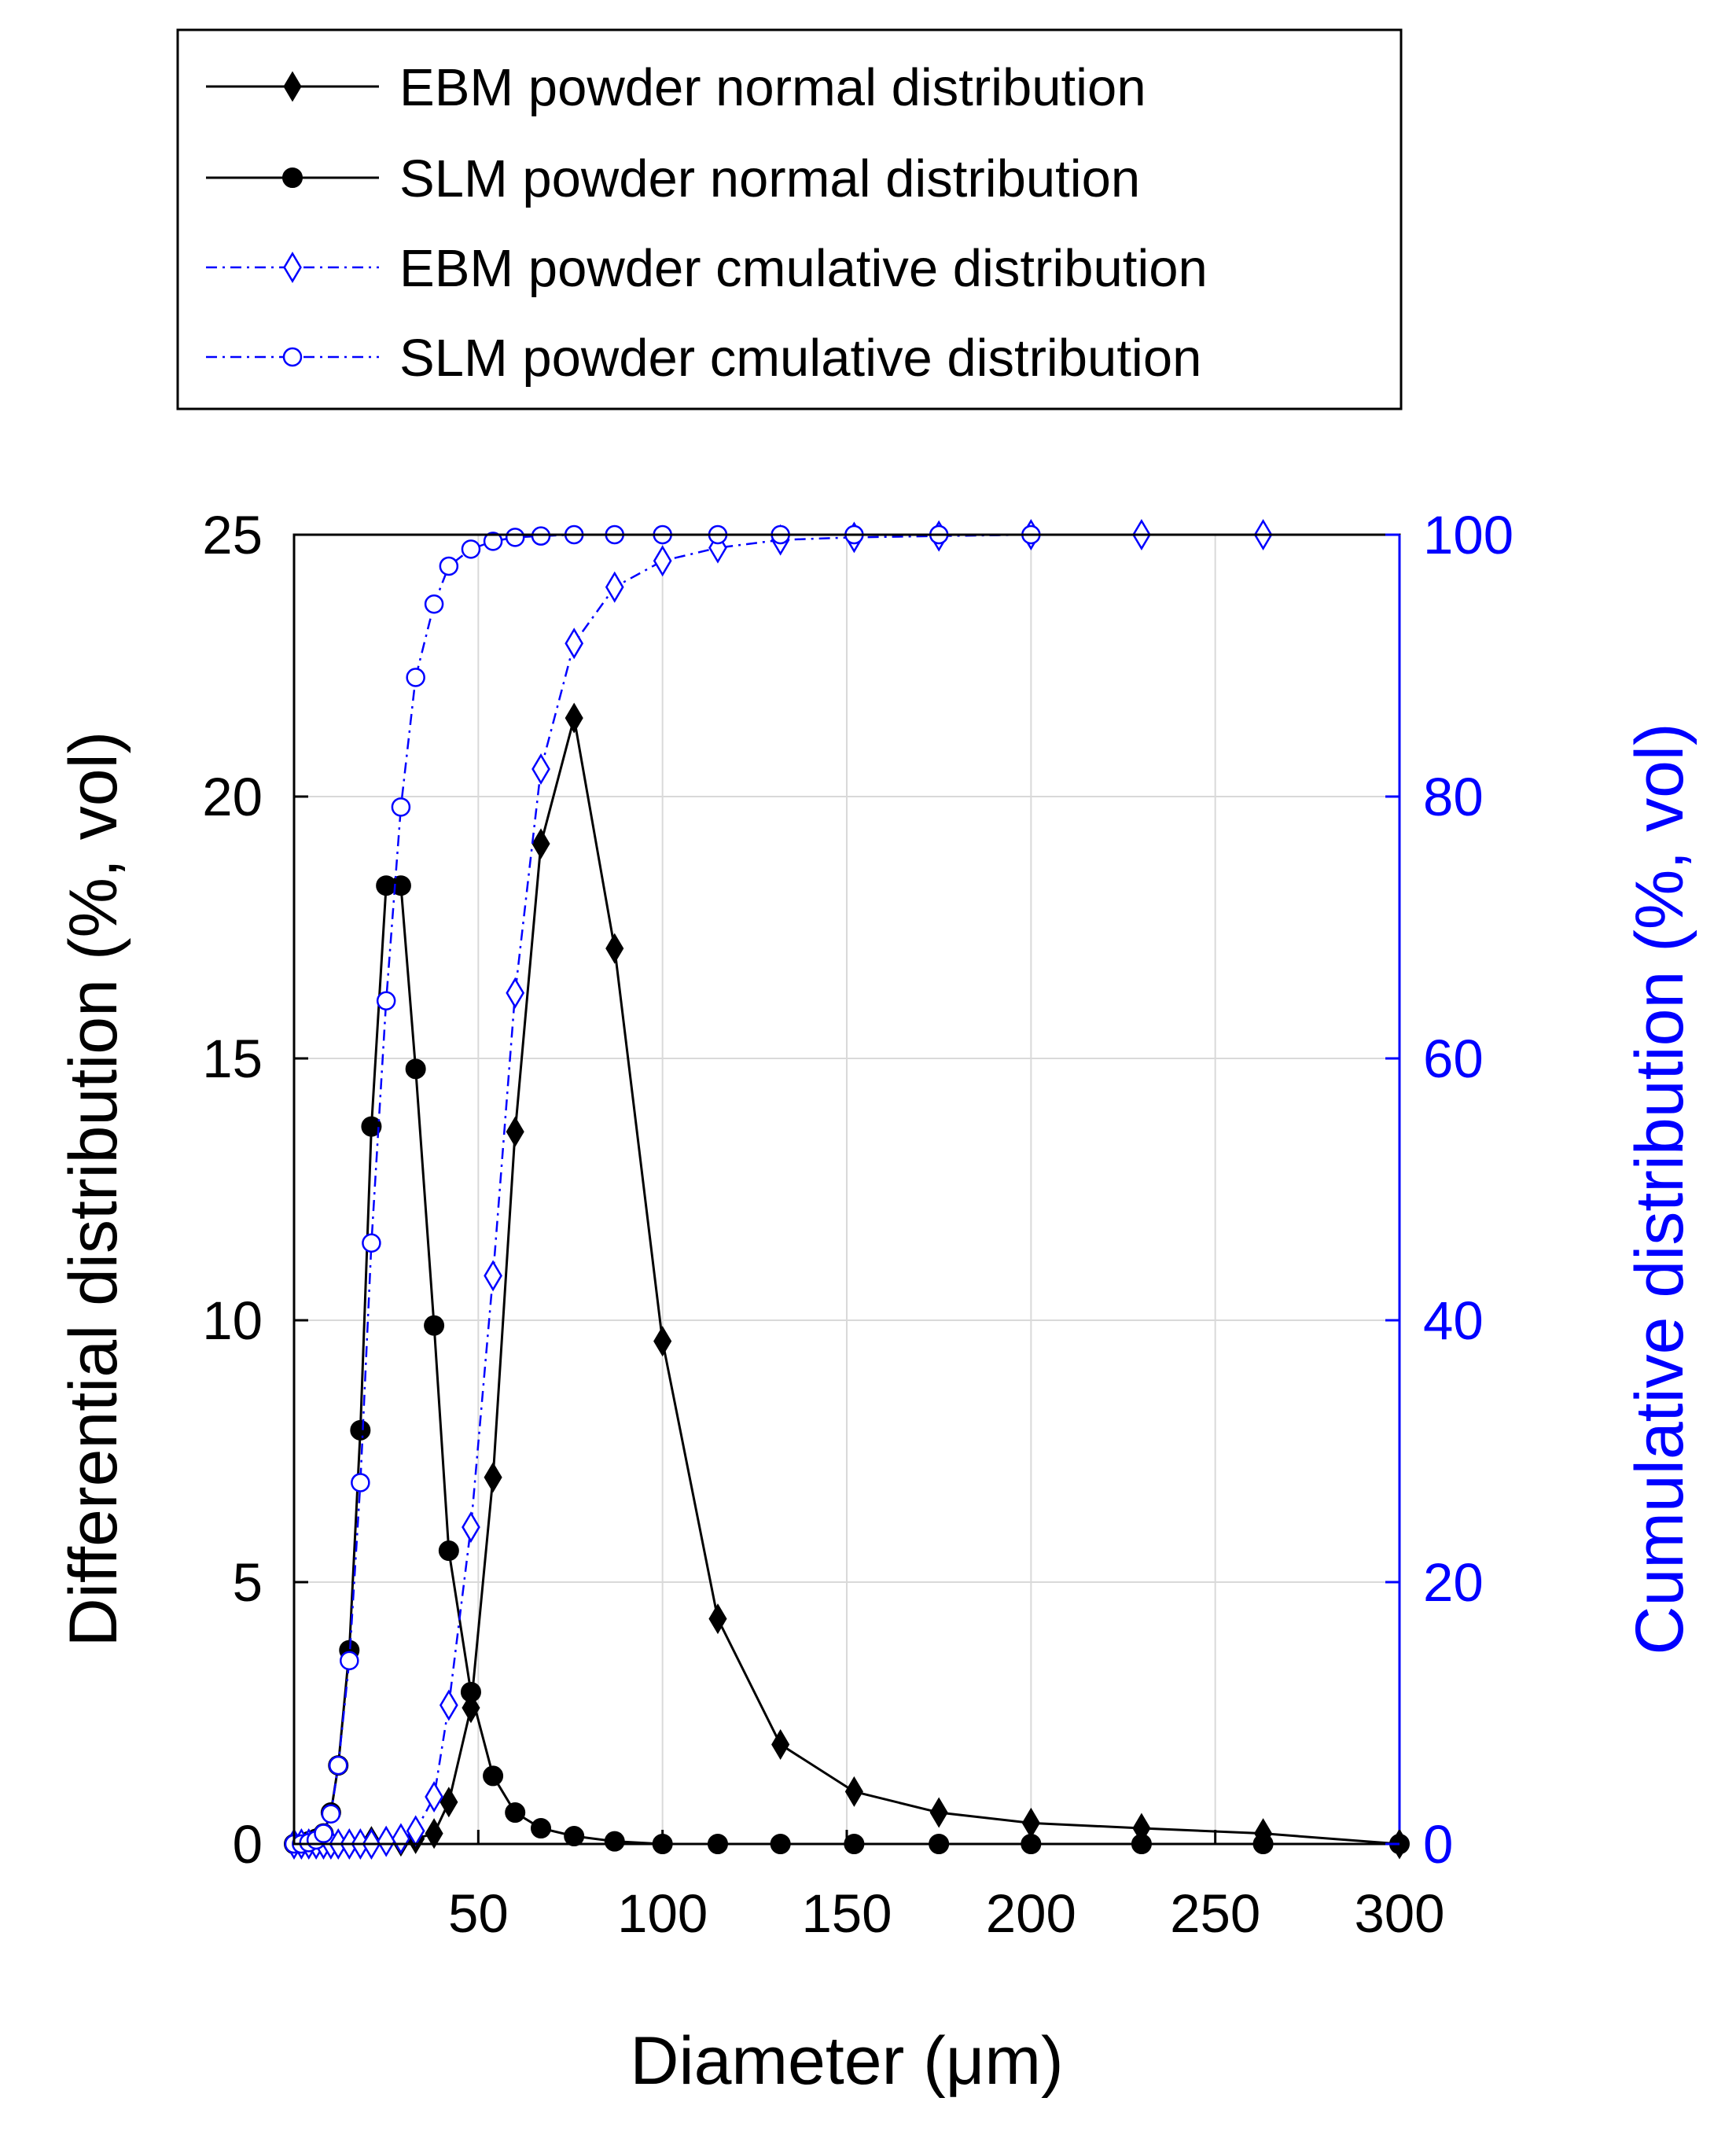 The image size is (1736, 2142). I want to click on legend-entry: EBM powder normal distribution, so click(676, 87).